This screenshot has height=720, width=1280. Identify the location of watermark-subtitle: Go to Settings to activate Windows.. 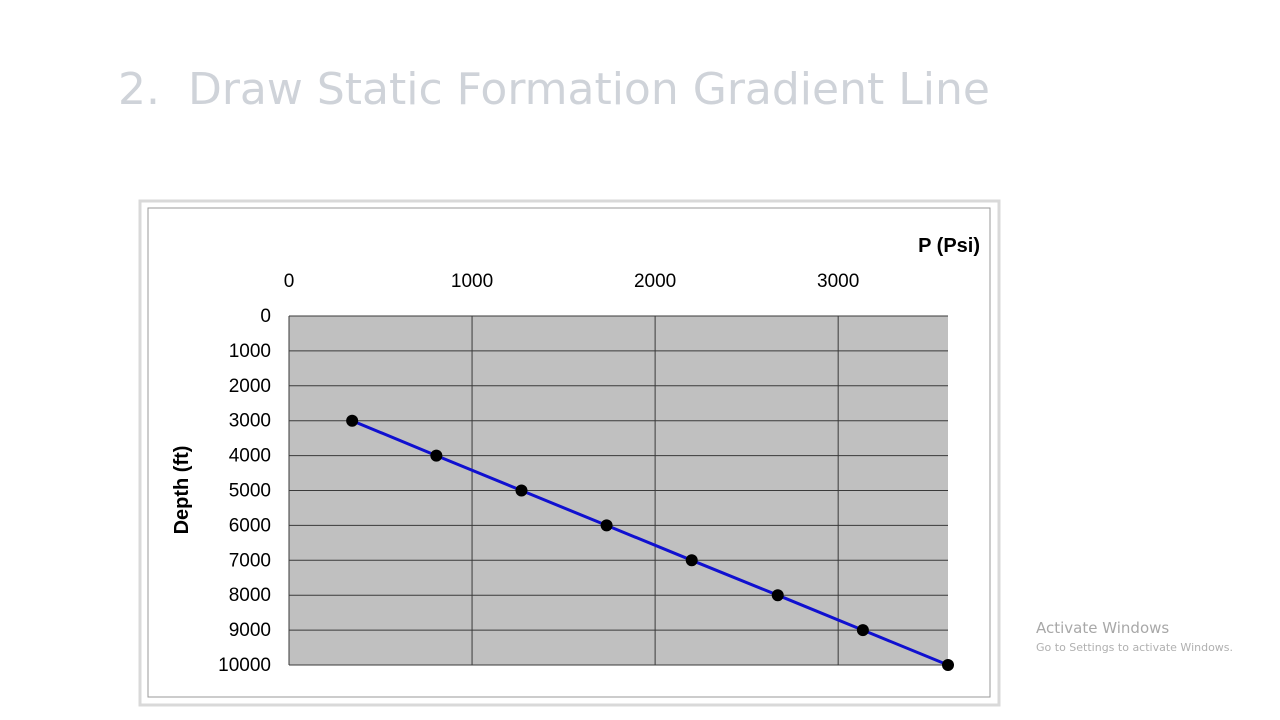
(1134, 647).